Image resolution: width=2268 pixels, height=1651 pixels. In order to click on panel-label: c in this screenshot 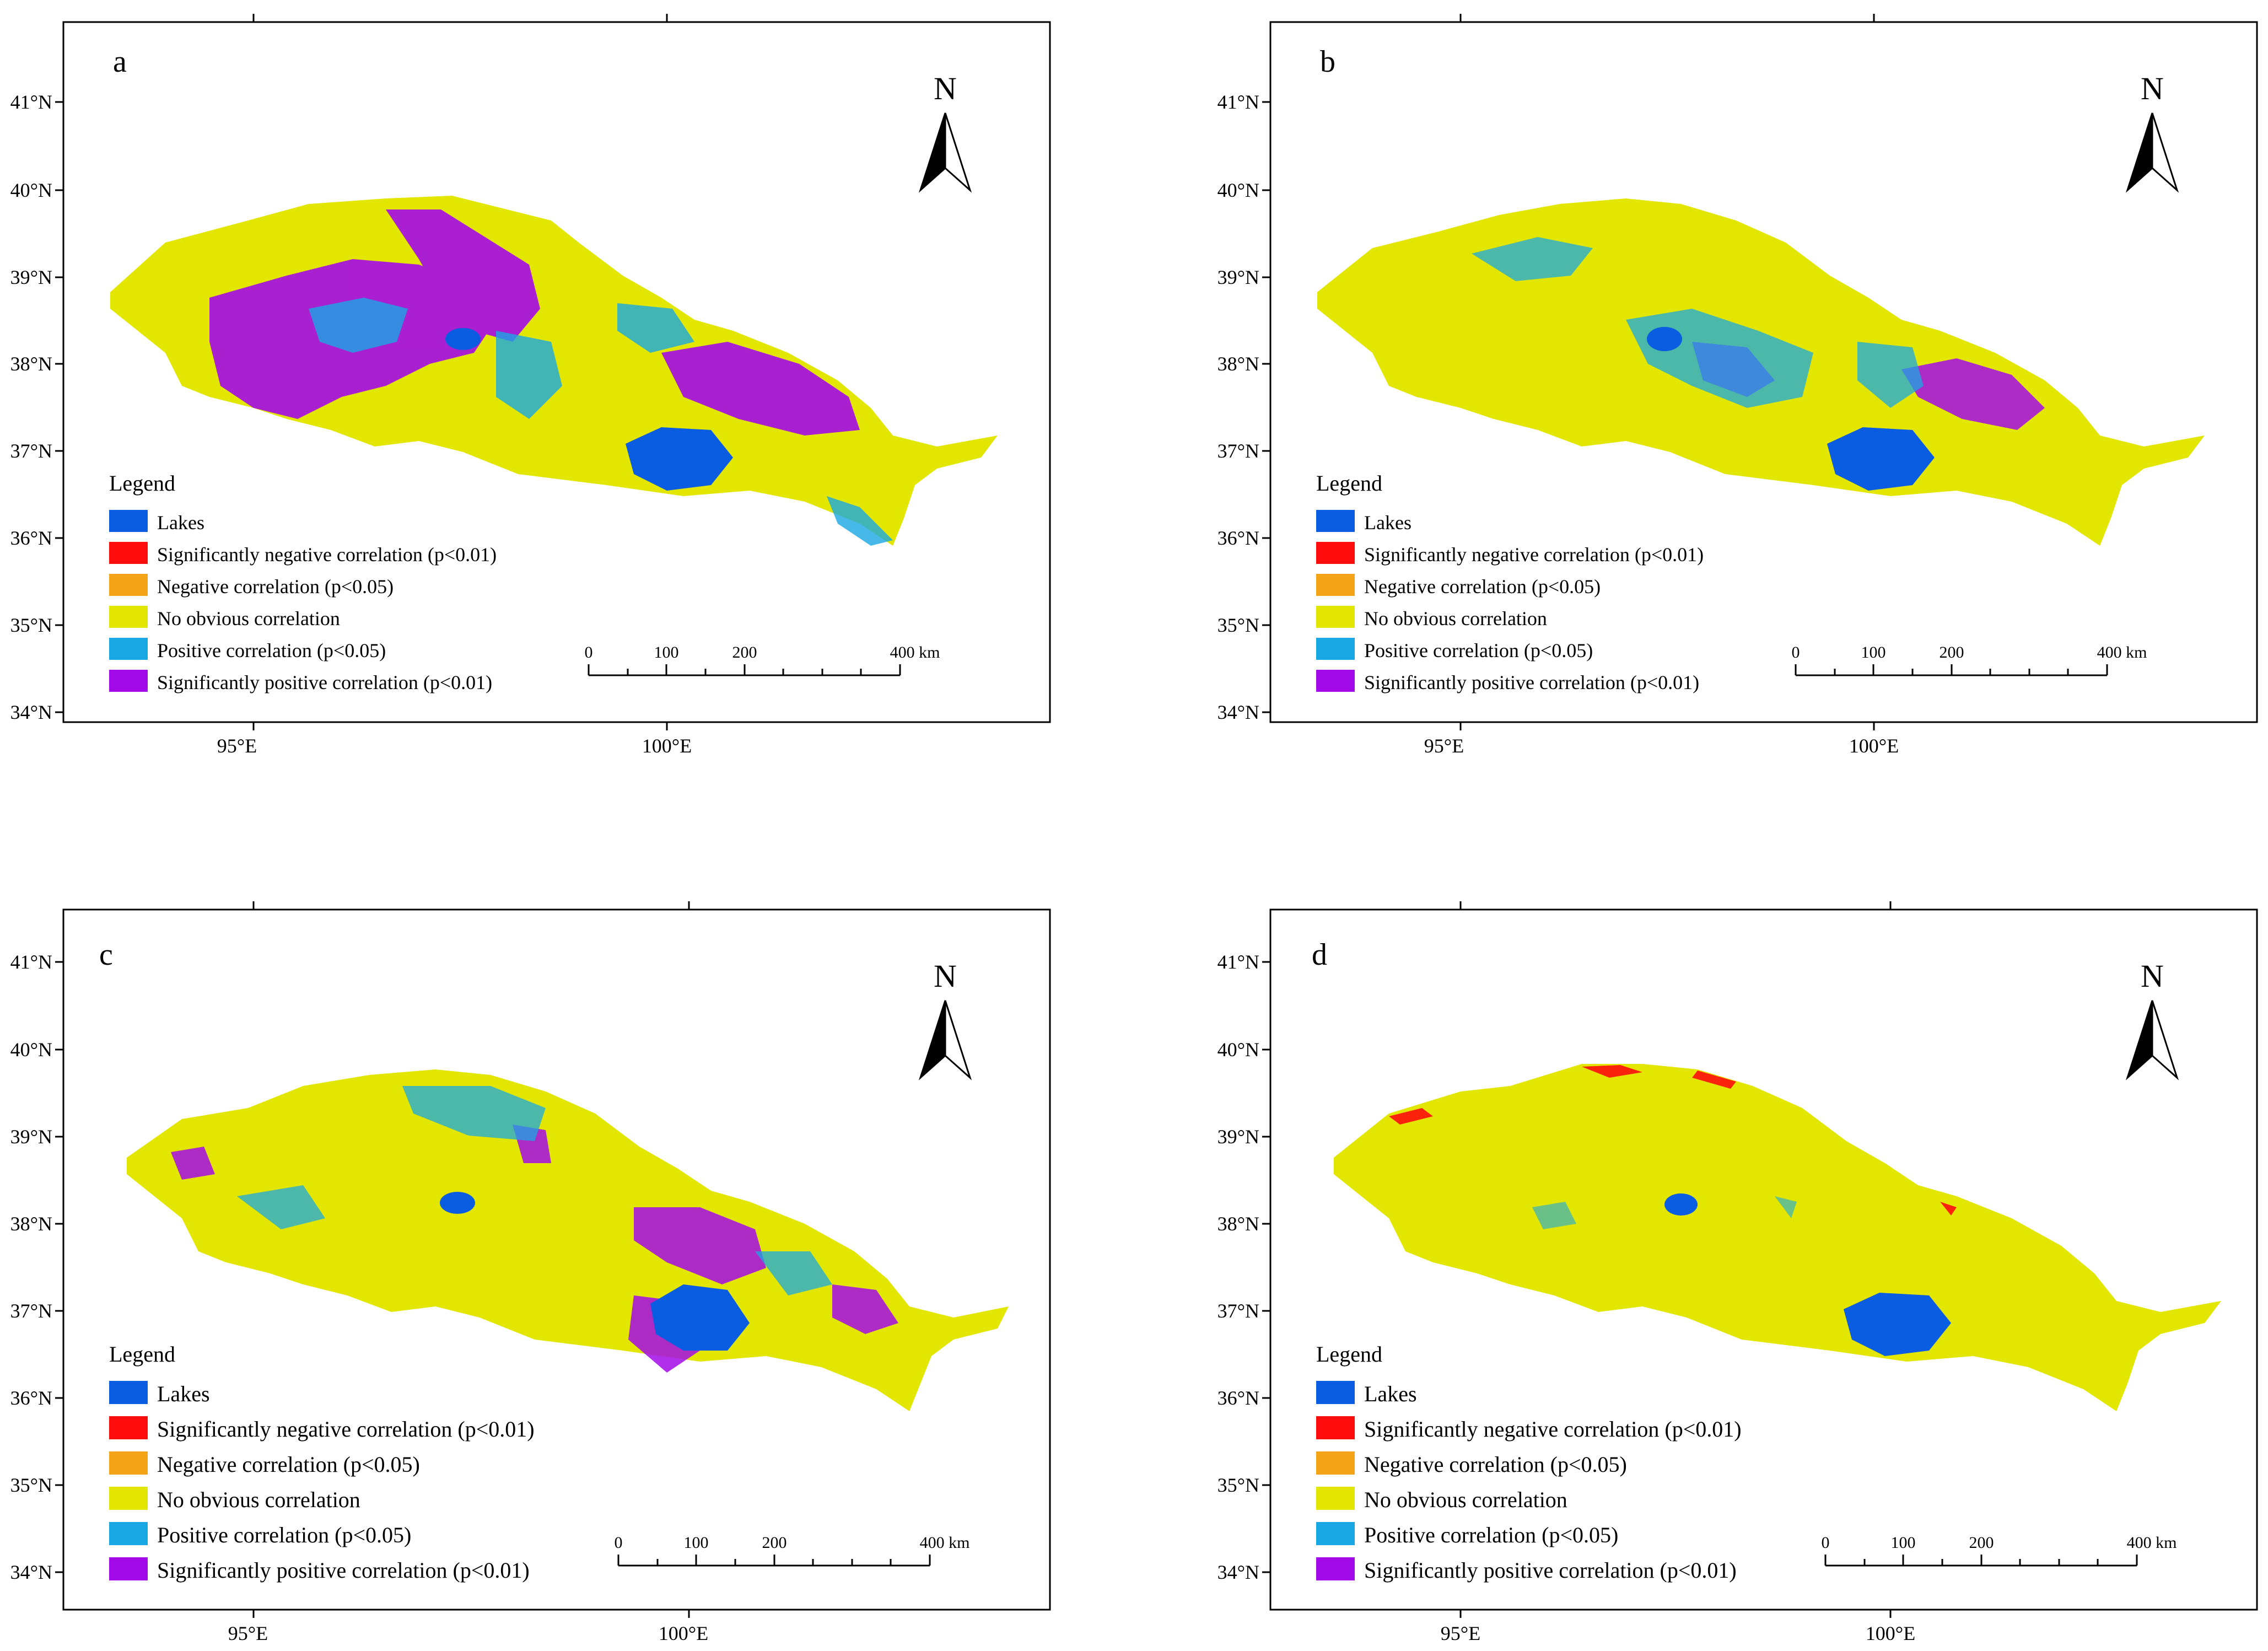, I will do `click(106, 955)`.